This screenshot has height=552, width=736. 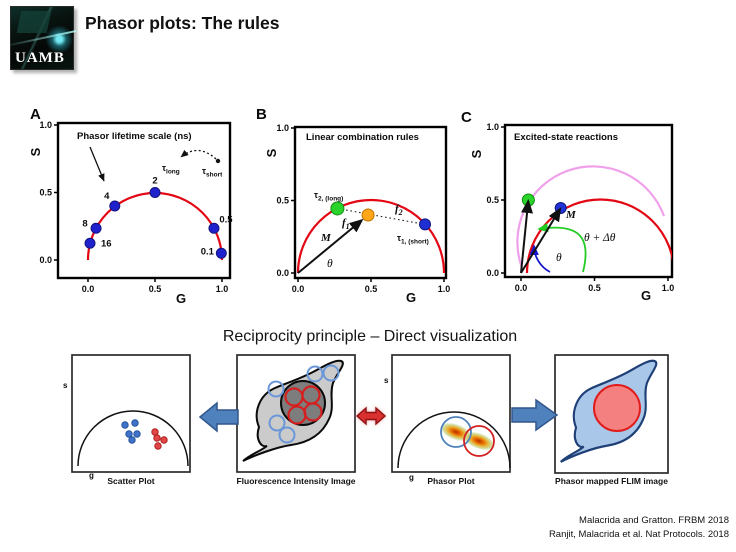 I want to click on plot-title-a: Phasor lifetime scale (ns), so click(x=134, y=136).